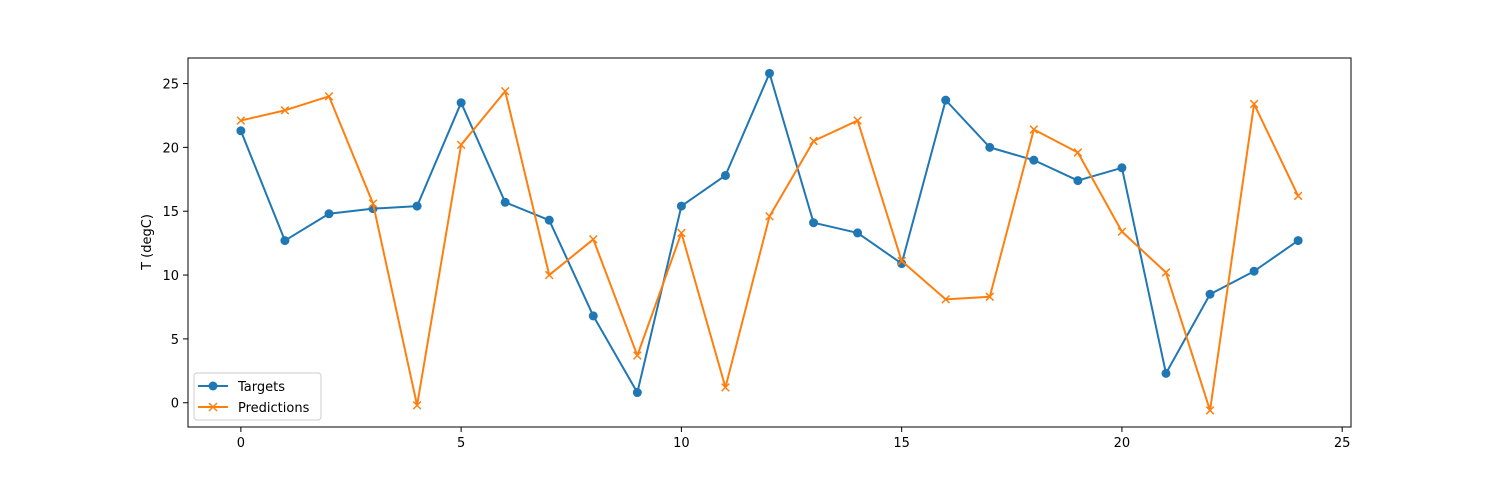  I want to click on x-tick-label: 0, so click(241, 443).